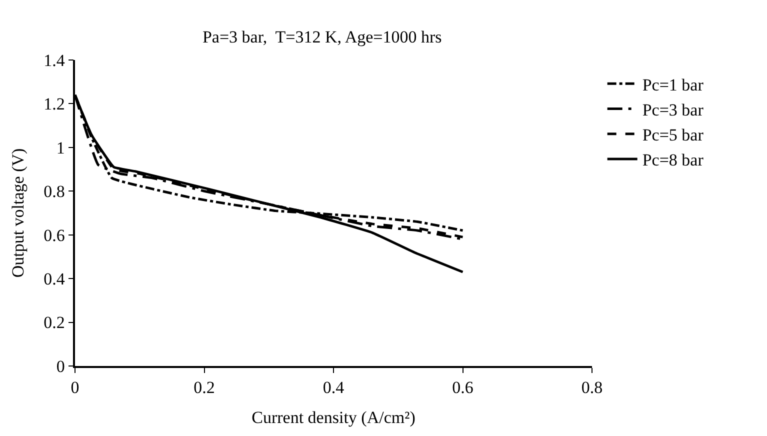  I want to click on x-tick-label: 0.6, so click(463, 388).